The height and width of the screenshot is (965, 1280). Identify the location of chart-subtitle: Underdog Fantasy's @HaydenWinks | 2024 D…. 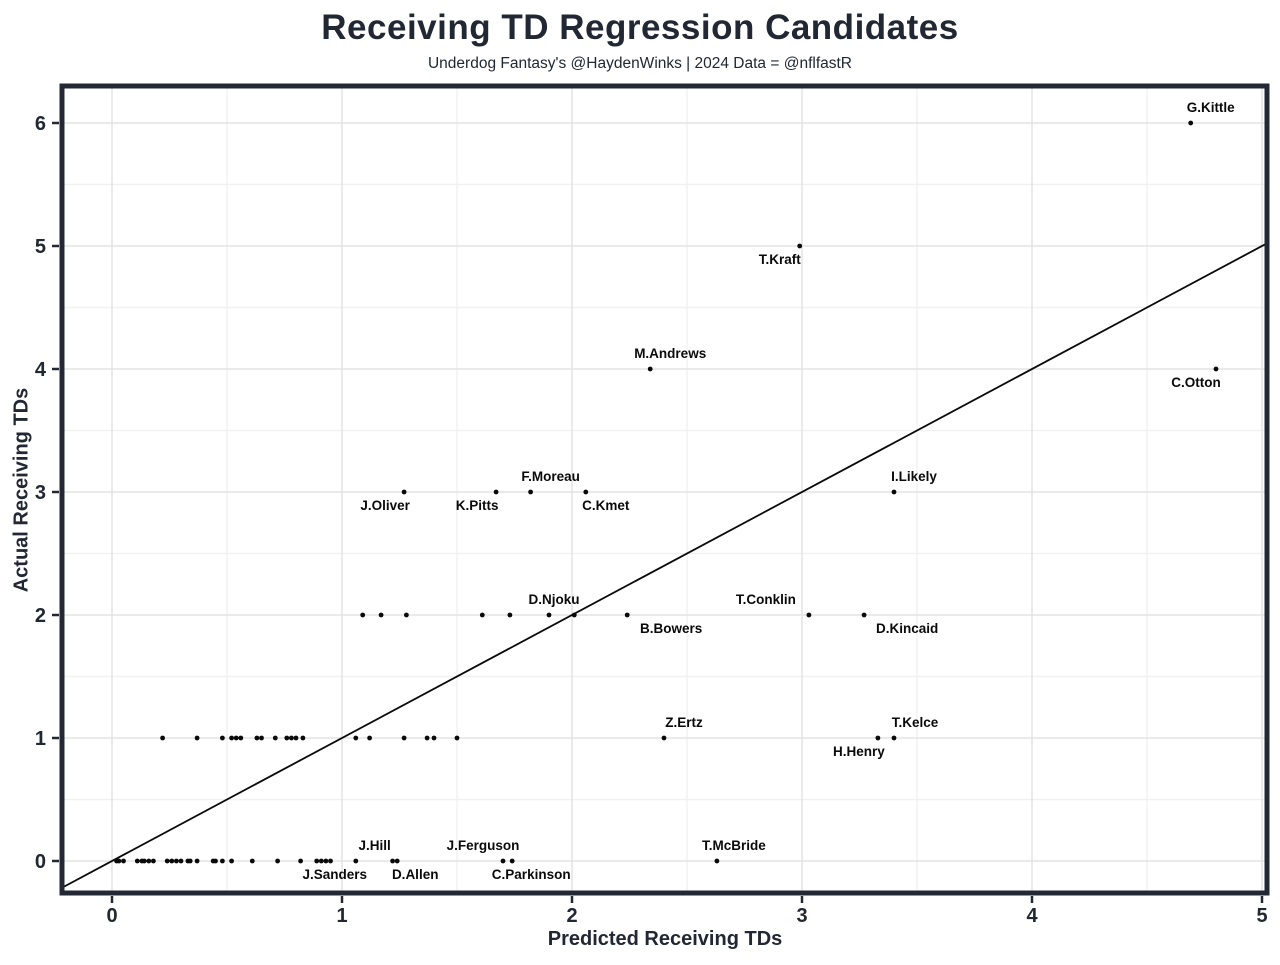
(640, 63).